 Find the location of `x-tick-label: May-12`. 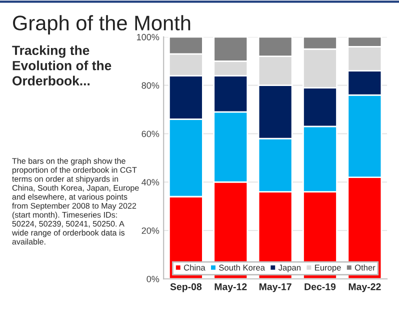

x-tick-label: May-12 is located at coordinates (230, 287).